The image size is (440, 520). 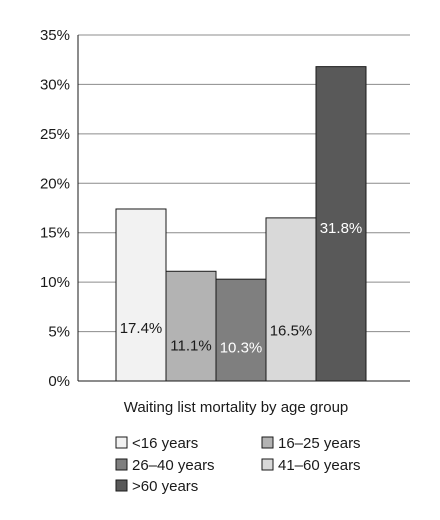 I want to click on bar-value-label: 31.8%, so click(x=341, y=228).